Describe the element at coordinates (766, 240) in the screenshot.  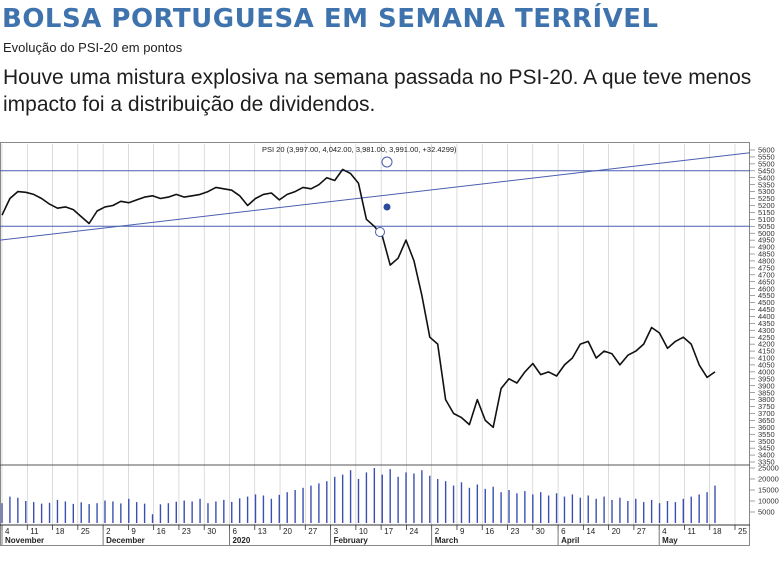
I see `price-tick-label: 4950` at that location.